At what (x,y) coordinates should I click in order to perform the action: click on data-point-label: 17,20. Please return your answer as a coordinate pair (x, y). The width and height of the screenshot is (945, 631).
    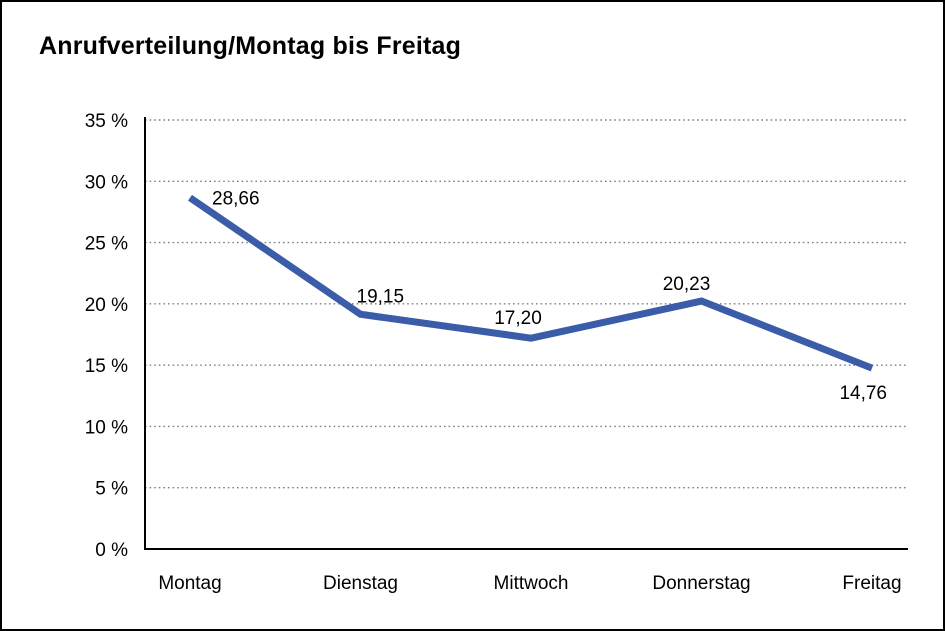
    Looking at the image, I should click on (518, 318).